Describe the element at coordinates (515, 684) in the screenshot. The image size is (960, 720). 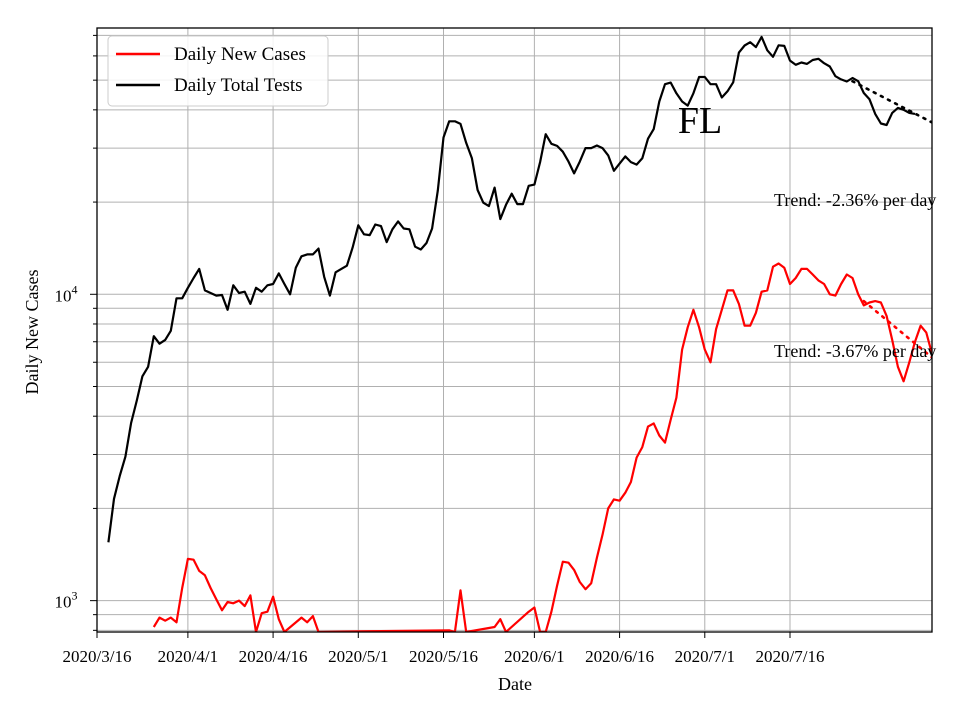
I see `x-axis-title: Date` at that location.